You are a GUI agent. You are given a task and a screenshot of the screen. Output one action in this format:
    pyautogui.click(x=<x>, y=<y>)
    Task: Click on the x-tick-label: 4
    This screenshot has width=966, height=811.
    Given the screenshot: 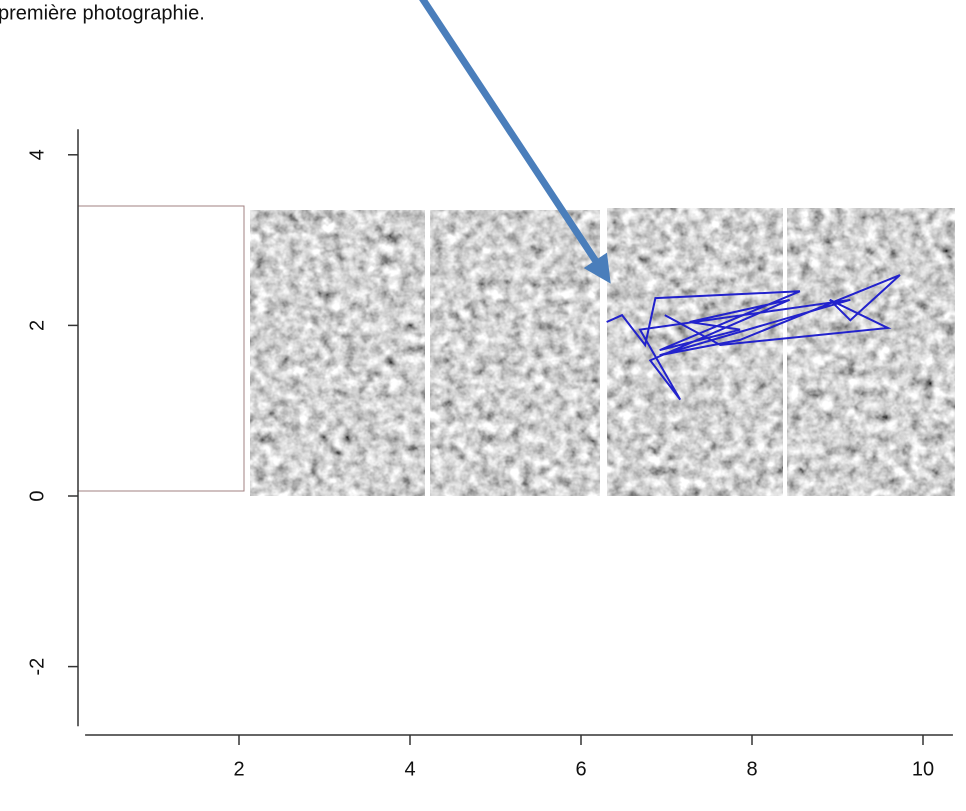 What is the action you would take?
    pyautogui.click(x=409, y=769)
    